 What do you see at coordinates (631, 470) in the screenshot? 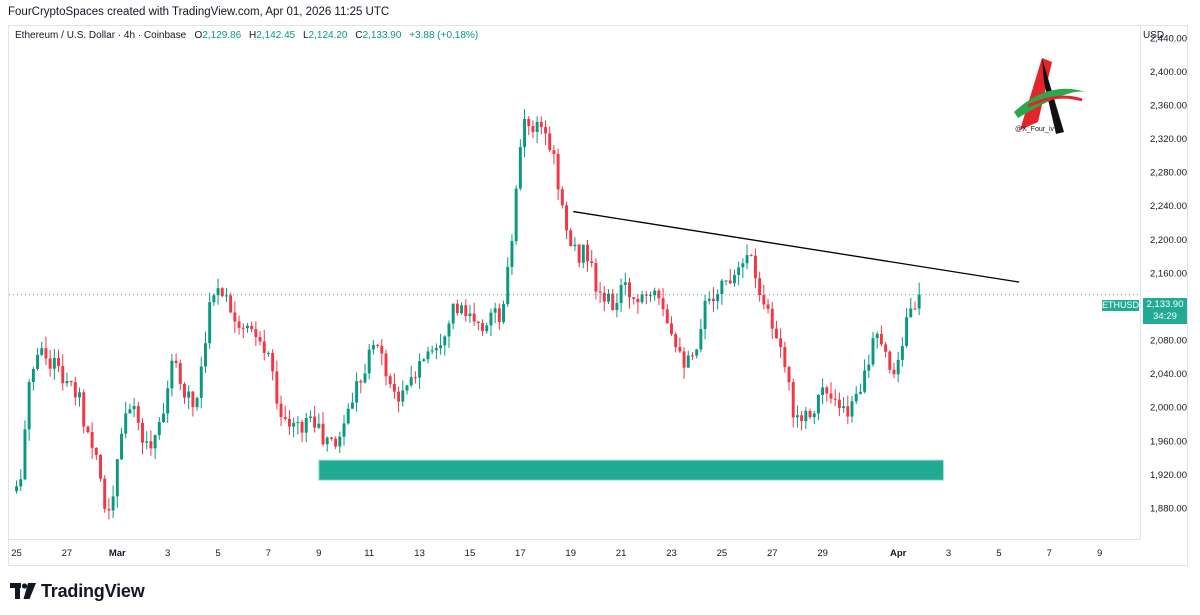
I see `support-zone` at bounding box center [631, 470].